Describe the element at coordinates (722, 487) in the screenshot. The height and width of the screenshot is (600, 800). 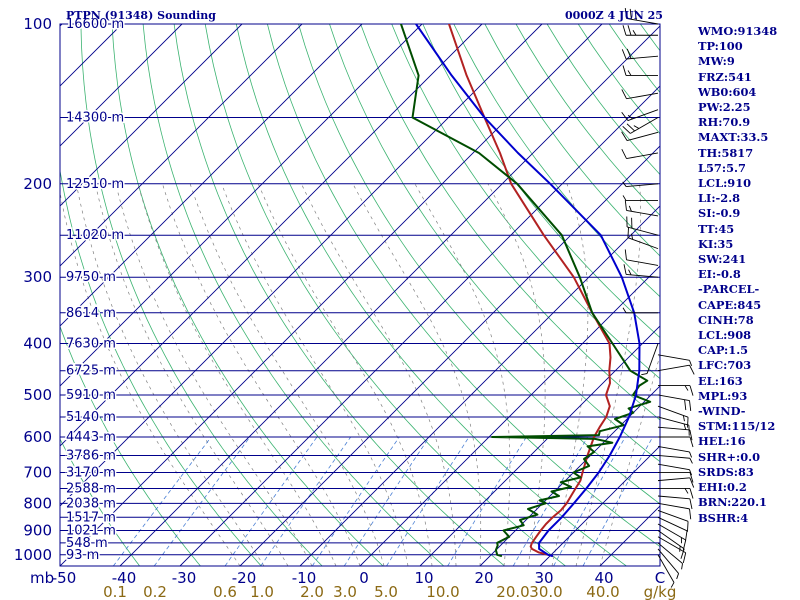
I see `sounding-index: EHI:0.2` at that location.